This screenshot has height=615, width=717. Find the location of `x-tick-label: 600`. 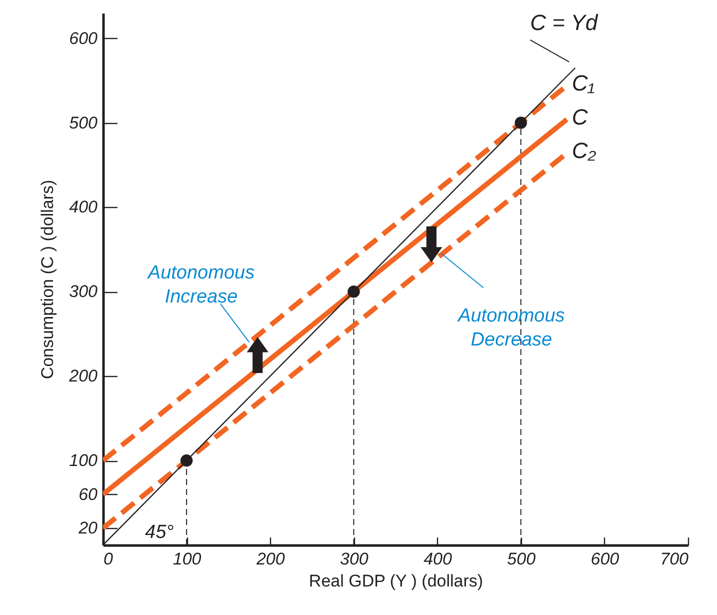

x-tick-label: 600 is located at coordinates (605, 559).